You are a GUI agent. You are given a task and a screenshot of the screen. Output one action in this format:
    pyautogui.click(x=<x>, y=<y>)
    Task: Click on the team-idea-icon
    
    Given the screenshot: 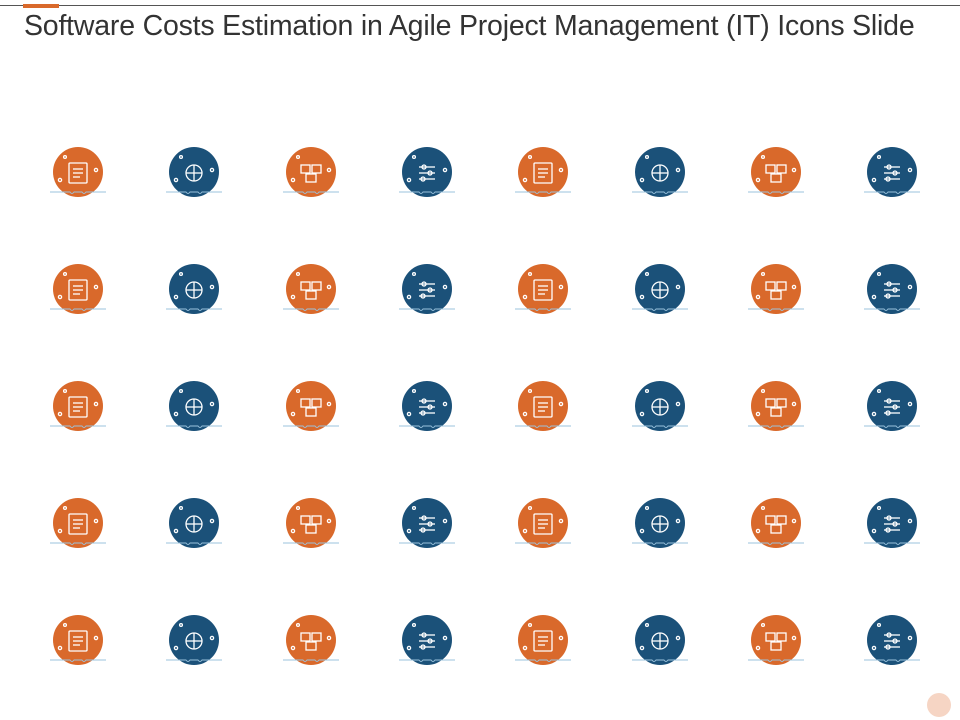 What is the action you would take?
    pyautogui.click(x=776, y=407)
    